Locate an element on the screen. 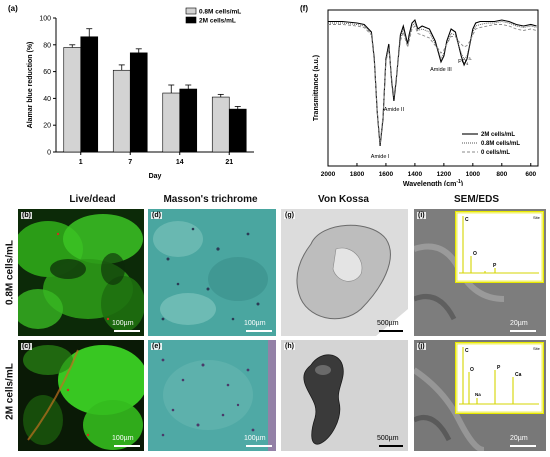 This screenshot has height=457, width=550. x-tick-label: 600 is located at coordinates (530, 174).